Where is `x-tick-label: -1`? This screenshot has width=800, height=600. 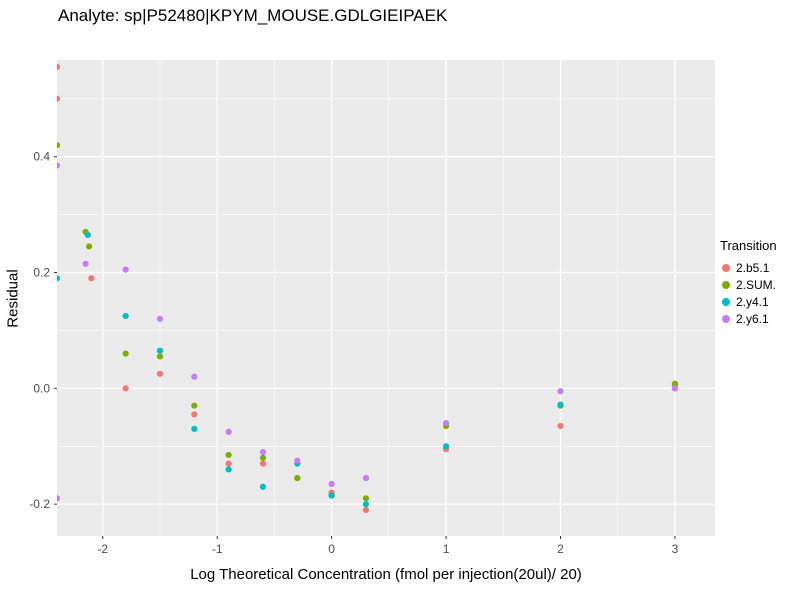 x-tick-label: -1 is located at coordinates (217, 549).